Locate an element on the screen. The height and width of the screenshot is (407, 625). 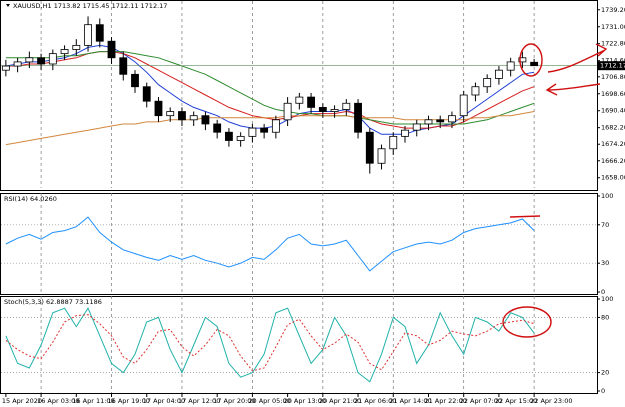
y-tick-label: 70 is located at coordinates (605, 225).